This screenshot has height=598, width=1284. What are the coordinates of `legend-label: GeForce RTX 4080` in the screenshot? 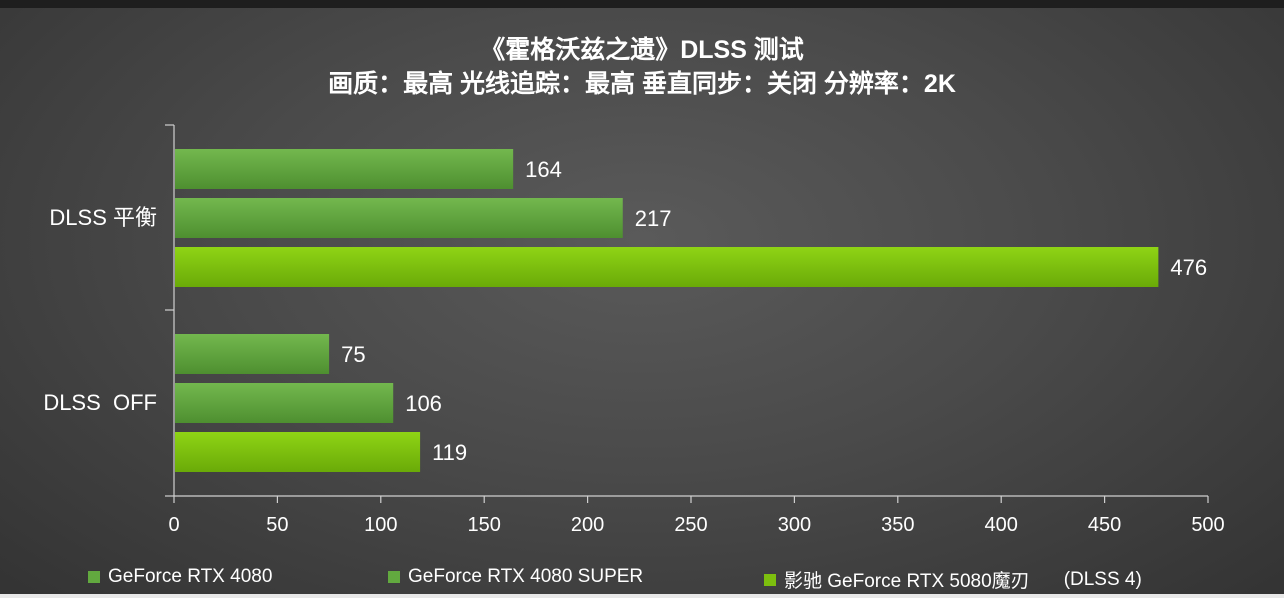 It's located at (190, 576).